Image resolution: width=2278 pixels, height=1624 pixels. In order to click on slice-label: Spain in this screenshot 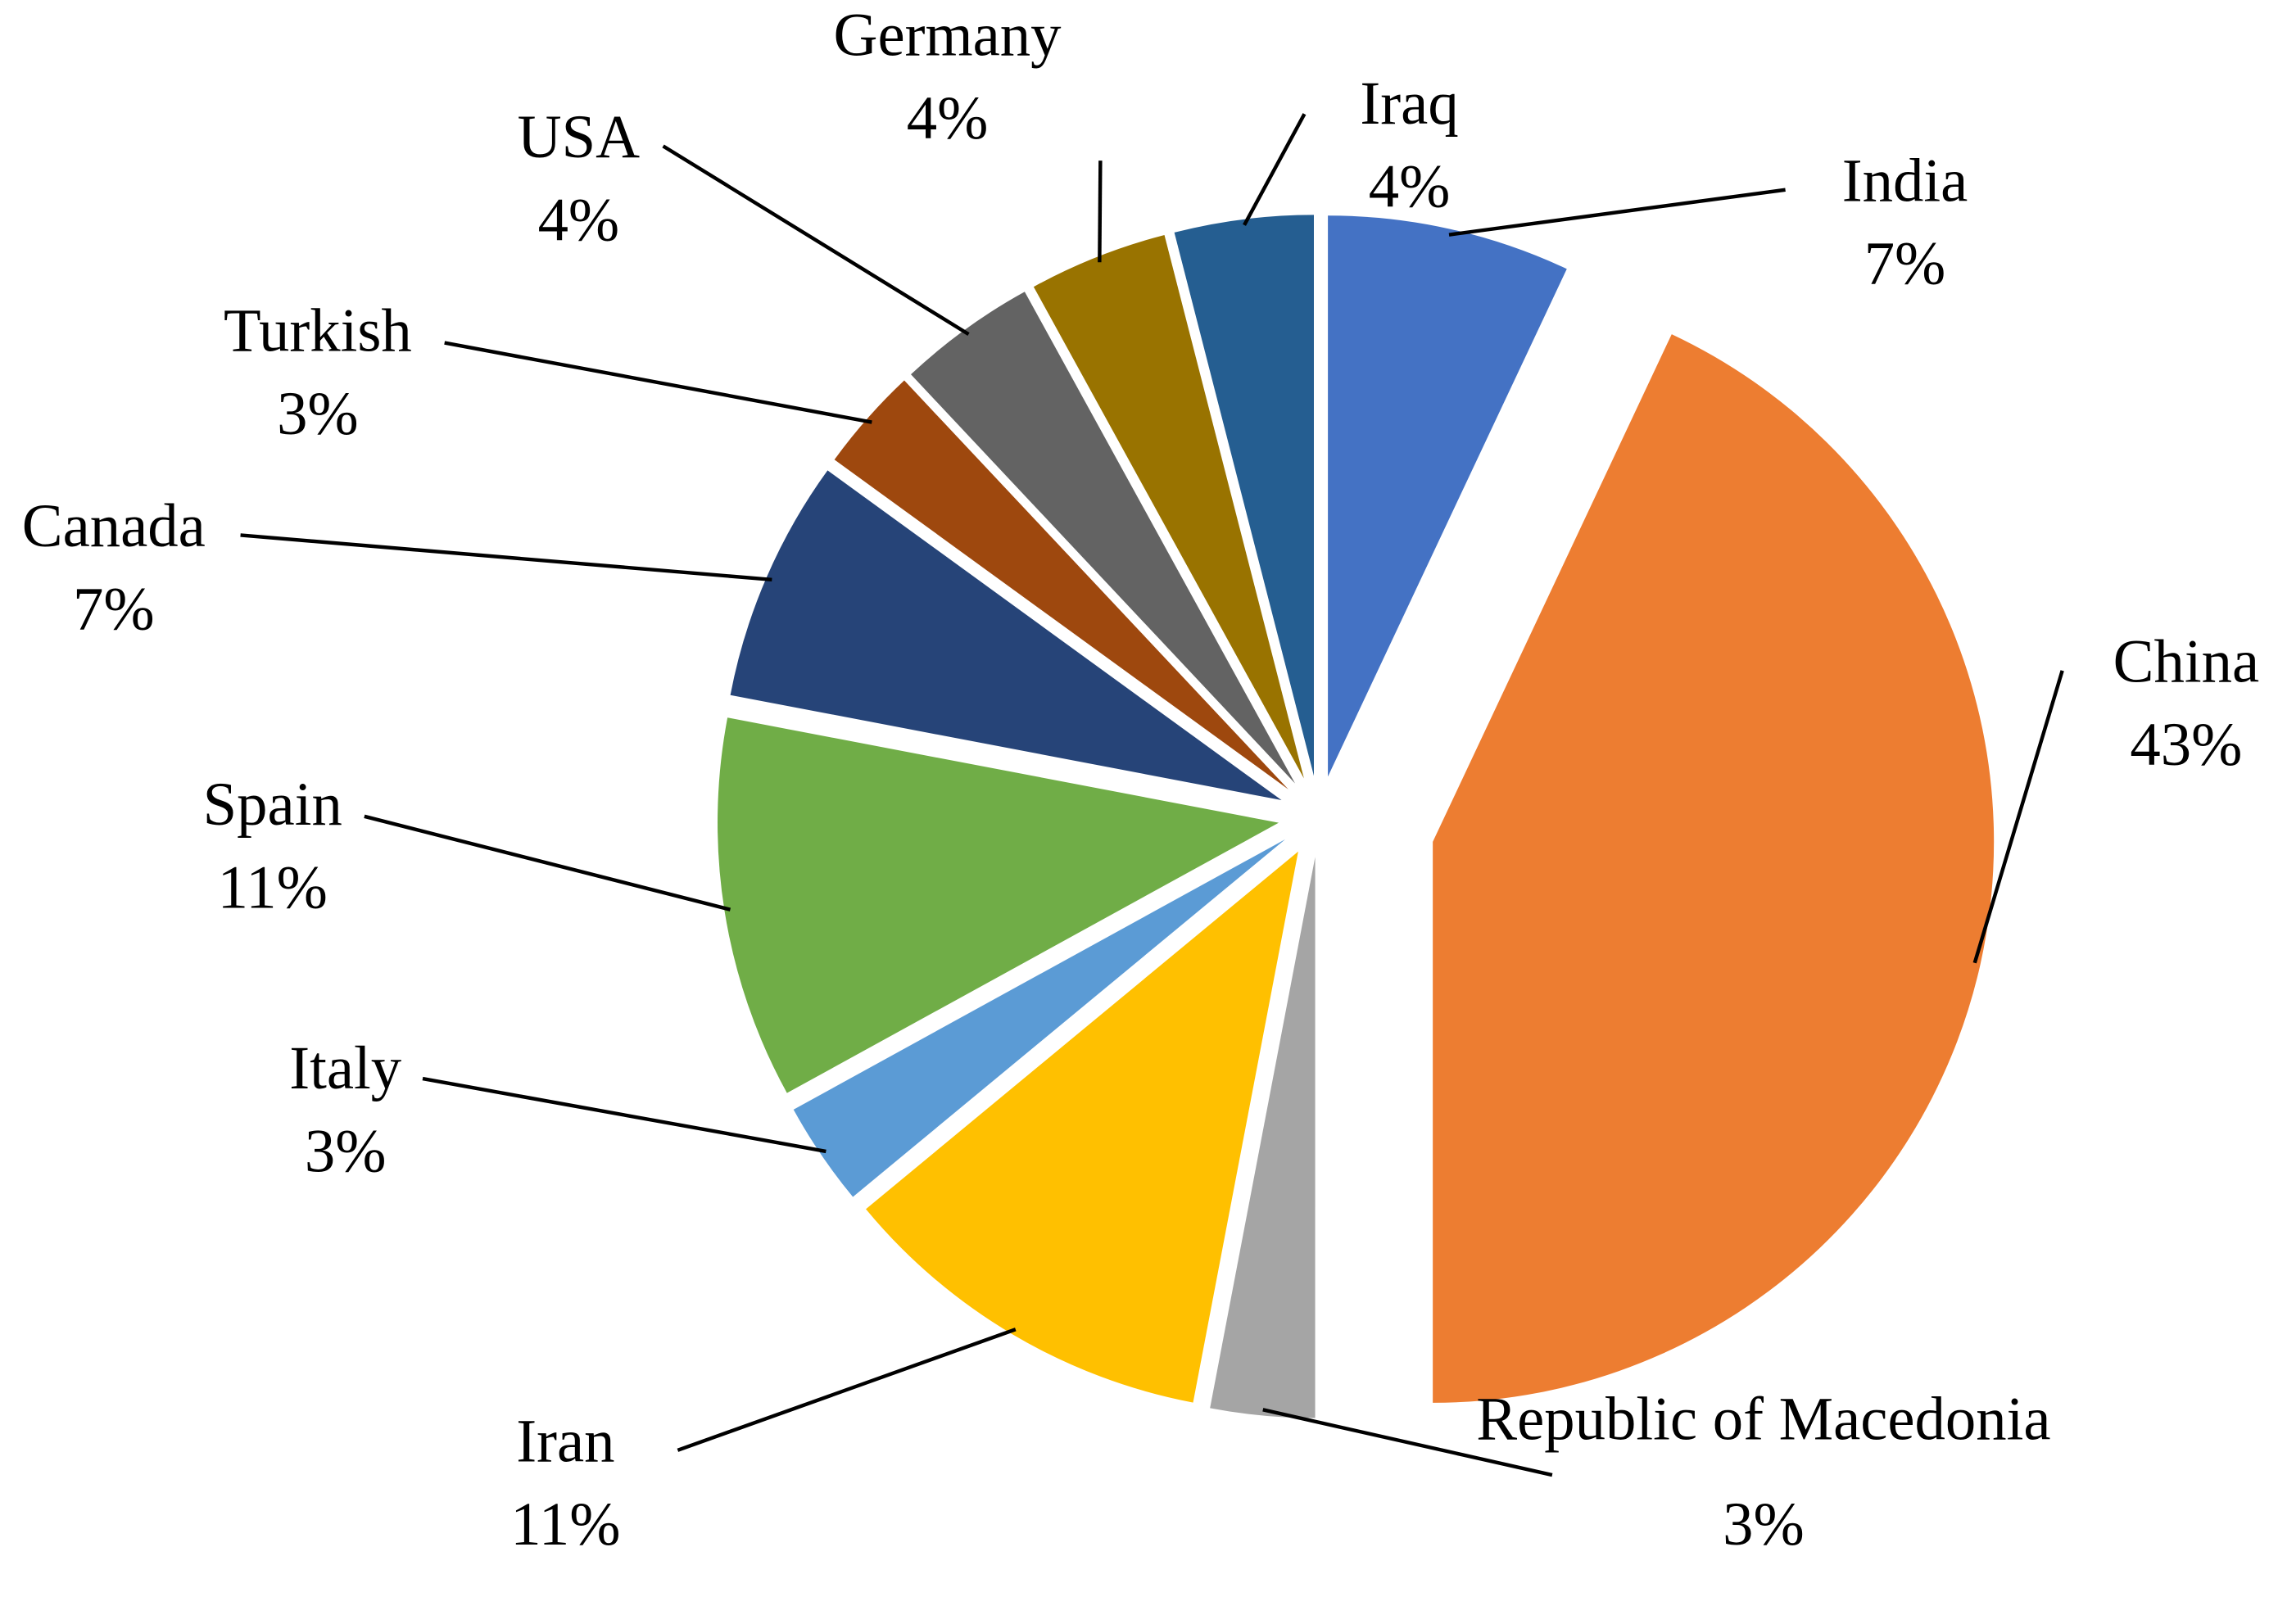, I will do `click(272, 805)`.